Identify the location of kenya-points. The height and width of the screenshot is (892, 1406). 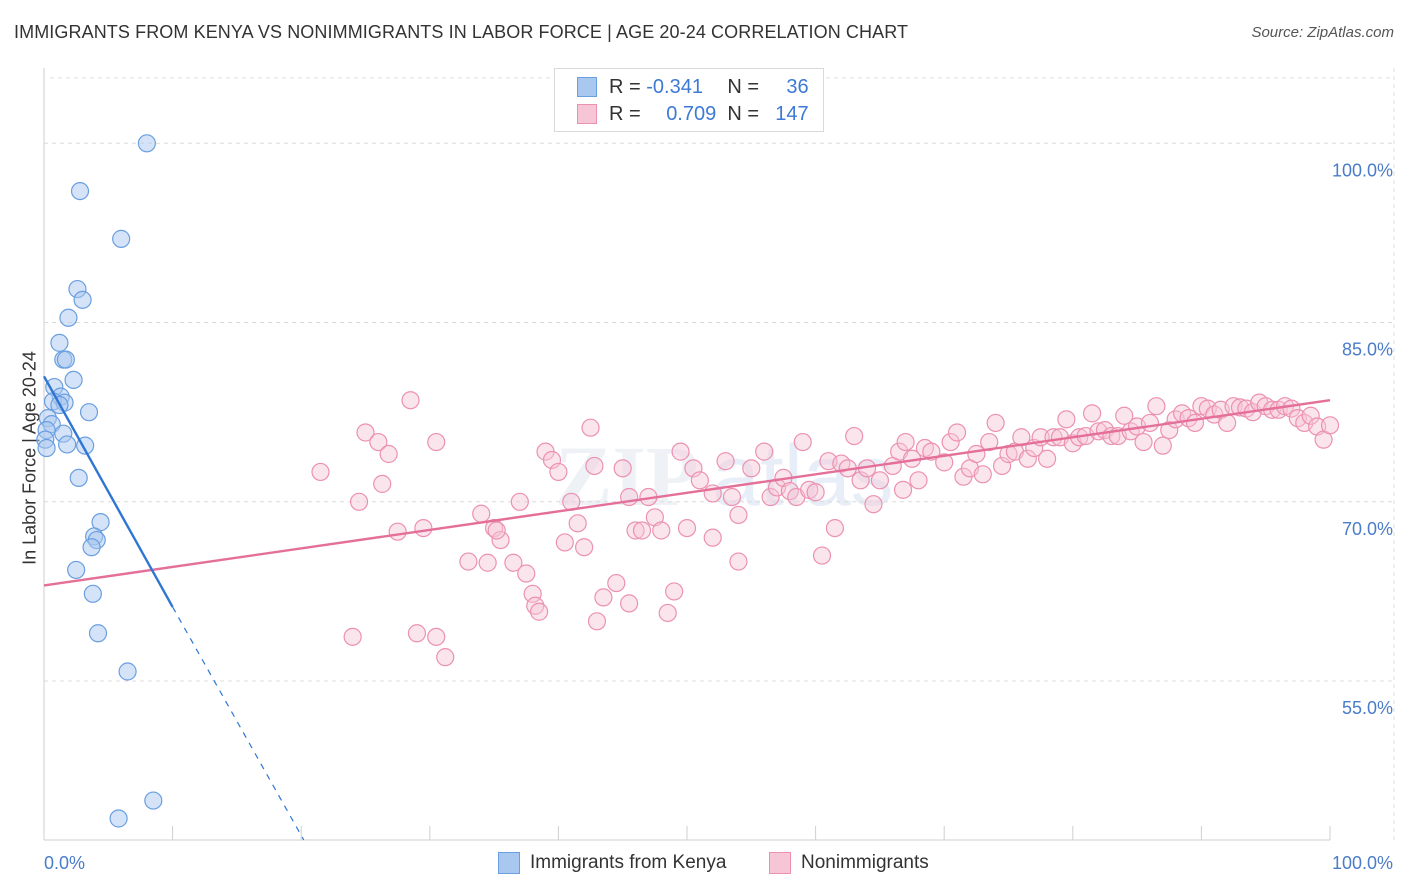
(99, 481).